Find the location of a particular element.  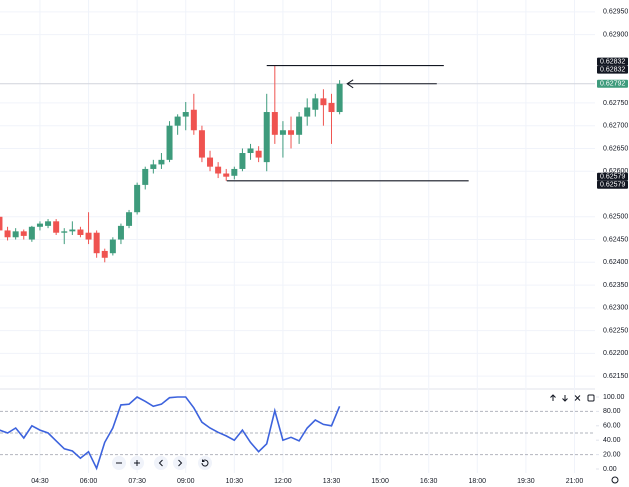

y-tick-label: 0.62650 is located at coordinates (615, 148).